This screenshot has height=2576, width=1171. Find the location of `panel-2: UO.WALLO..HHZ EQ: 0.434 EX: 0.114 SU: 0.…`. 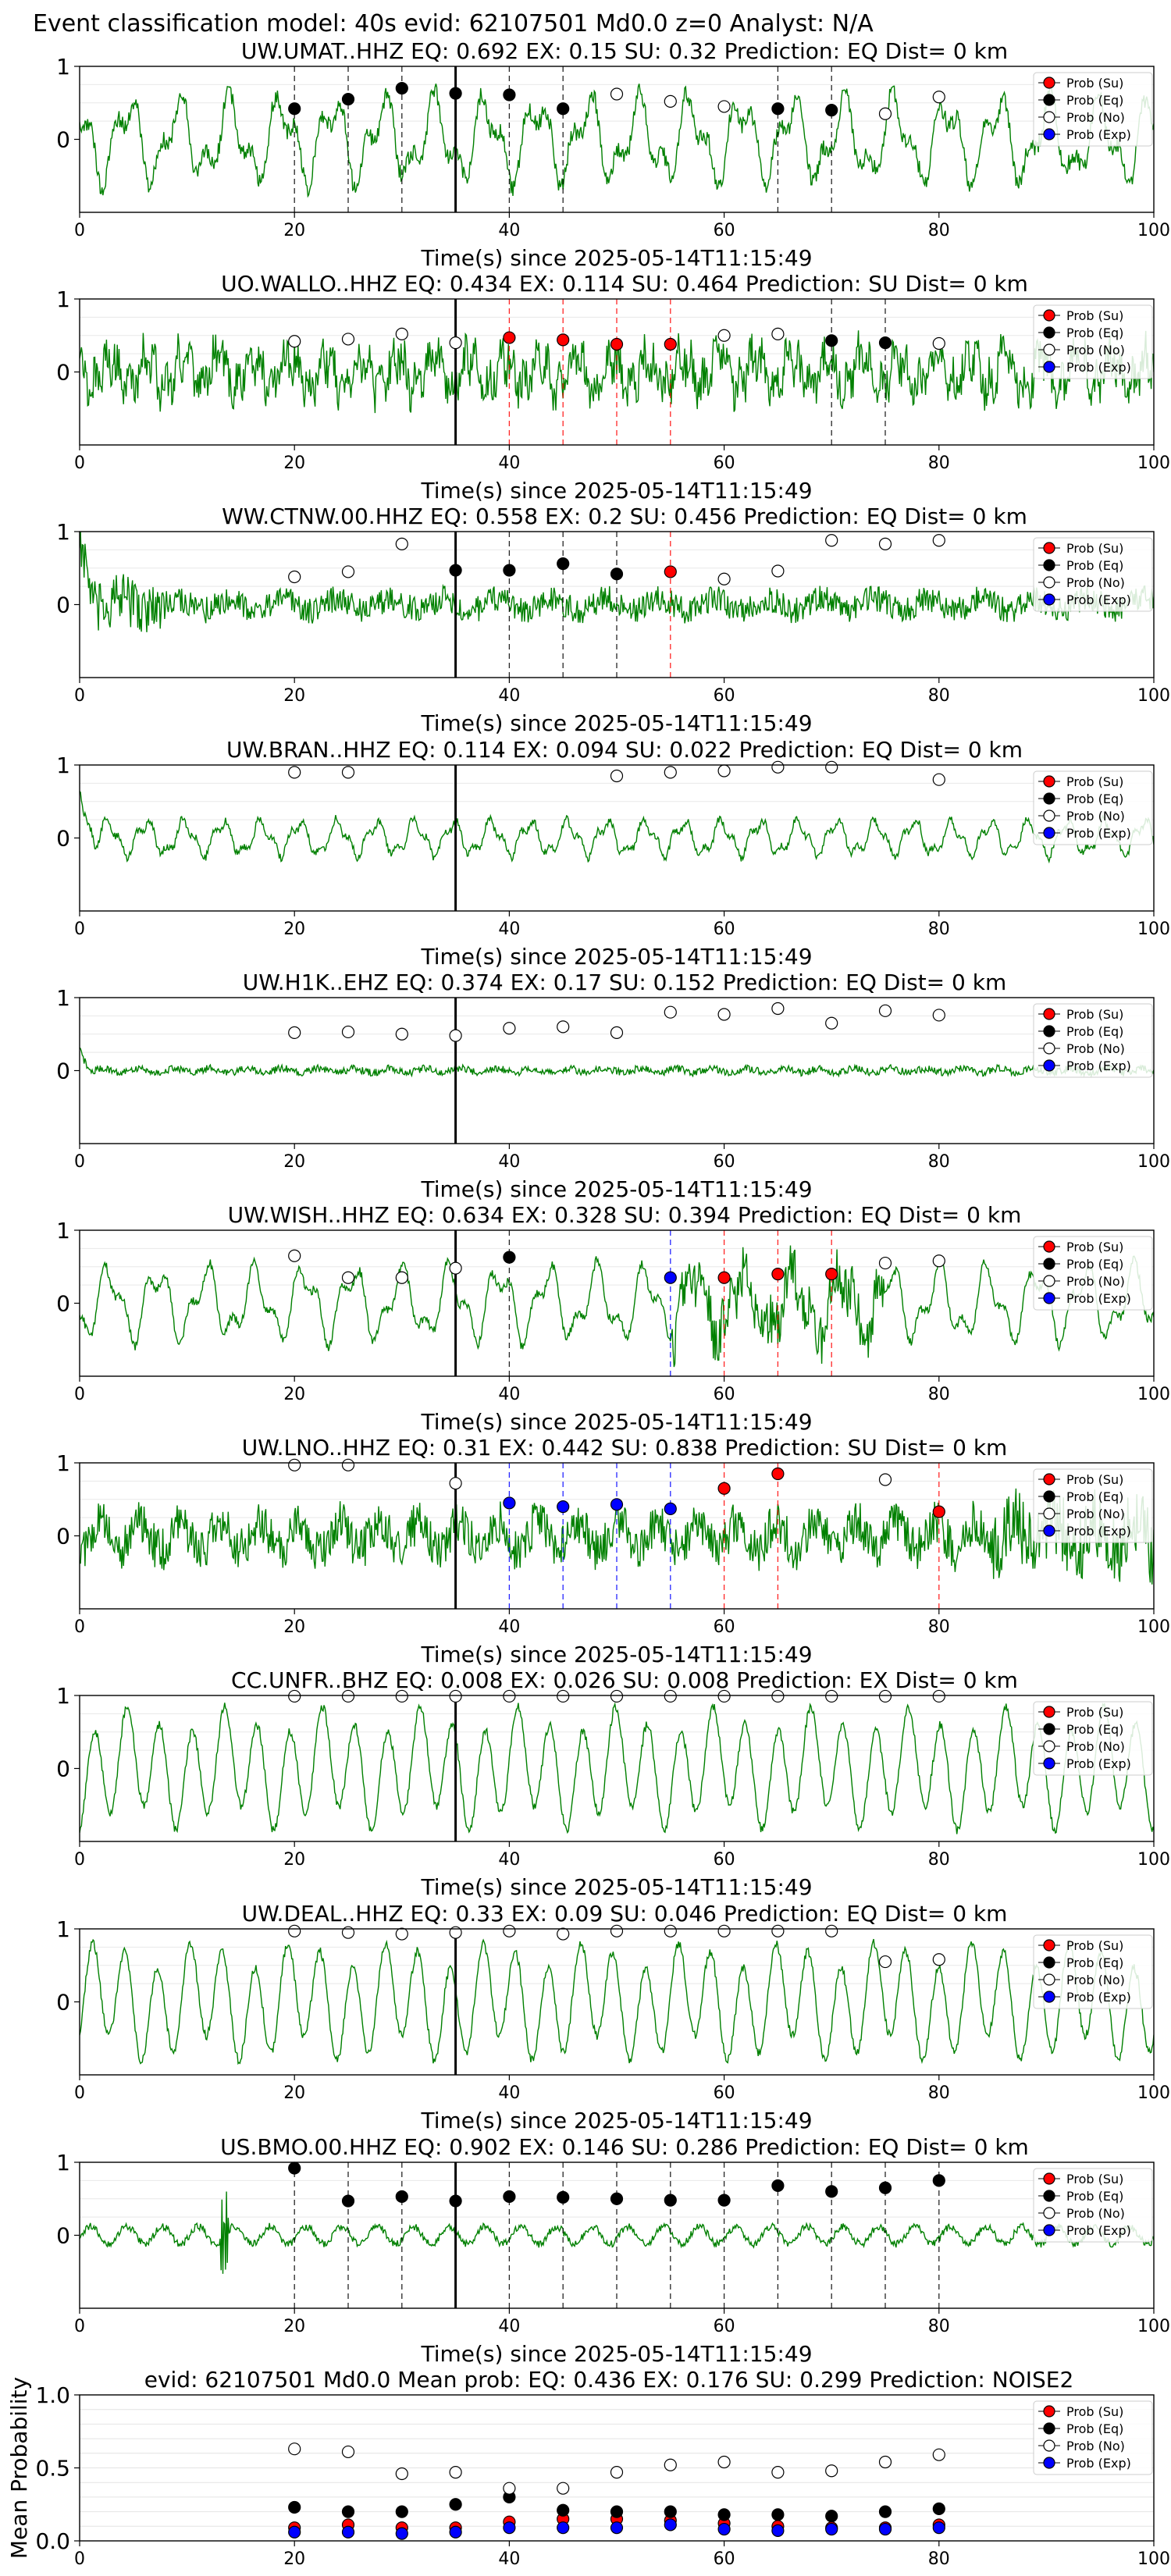

panel-2: UO.WALLO..HHZ EQ: 0.434 EX: 0.114 SU: 0.… is located at coordinates (613, 387).